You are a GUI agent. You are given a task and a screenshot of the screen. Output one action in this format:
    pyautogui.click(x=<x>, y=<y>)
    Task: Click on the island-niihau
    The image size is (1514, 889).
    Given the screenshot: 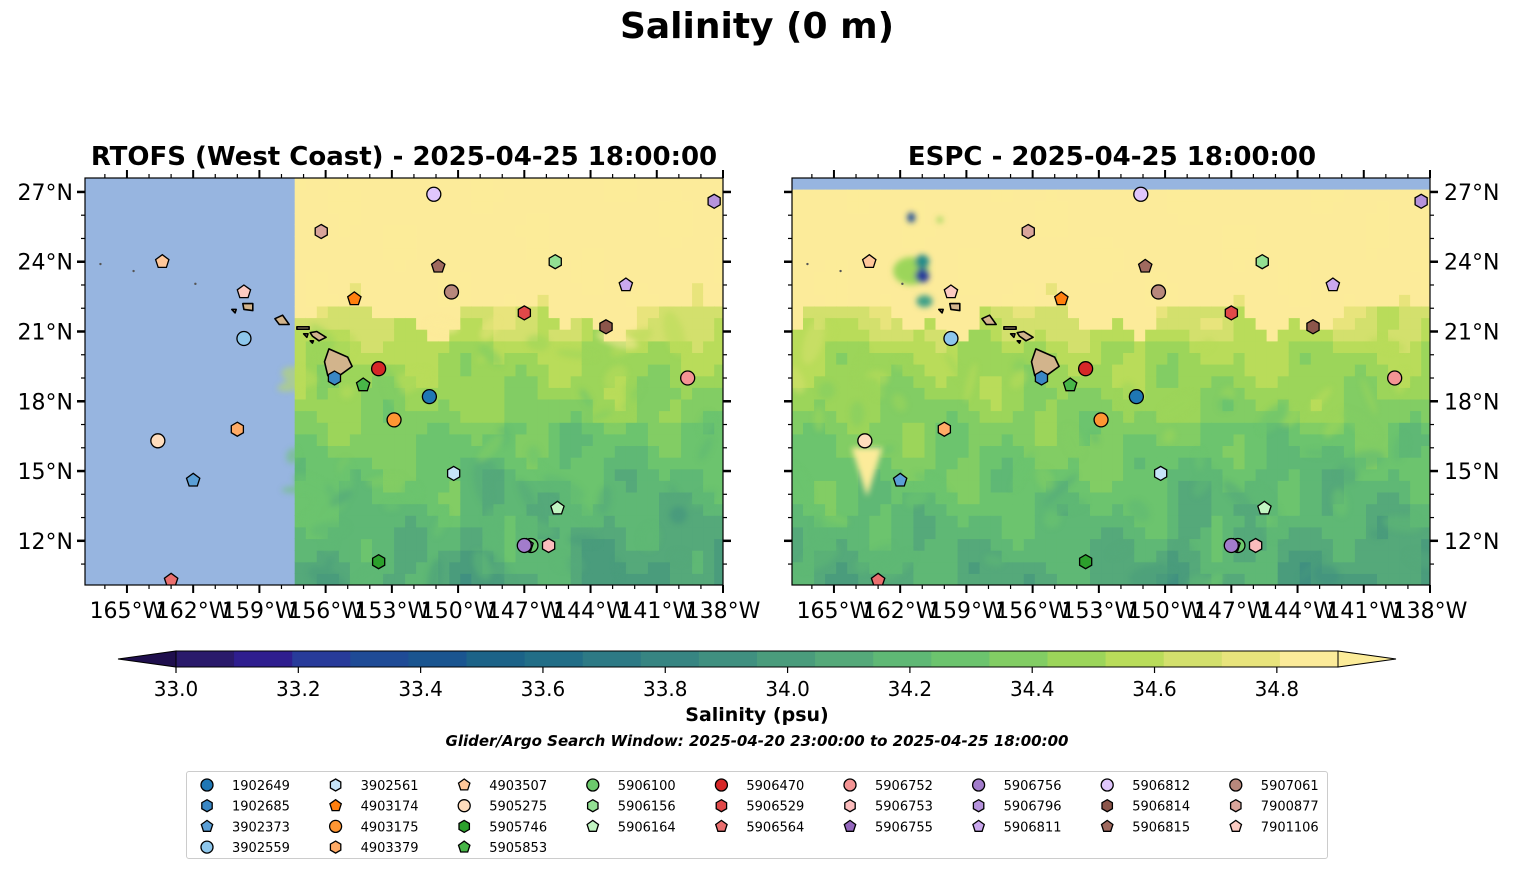 What is the action you would take?
    pyautogui.click(x=941, y=311)
    